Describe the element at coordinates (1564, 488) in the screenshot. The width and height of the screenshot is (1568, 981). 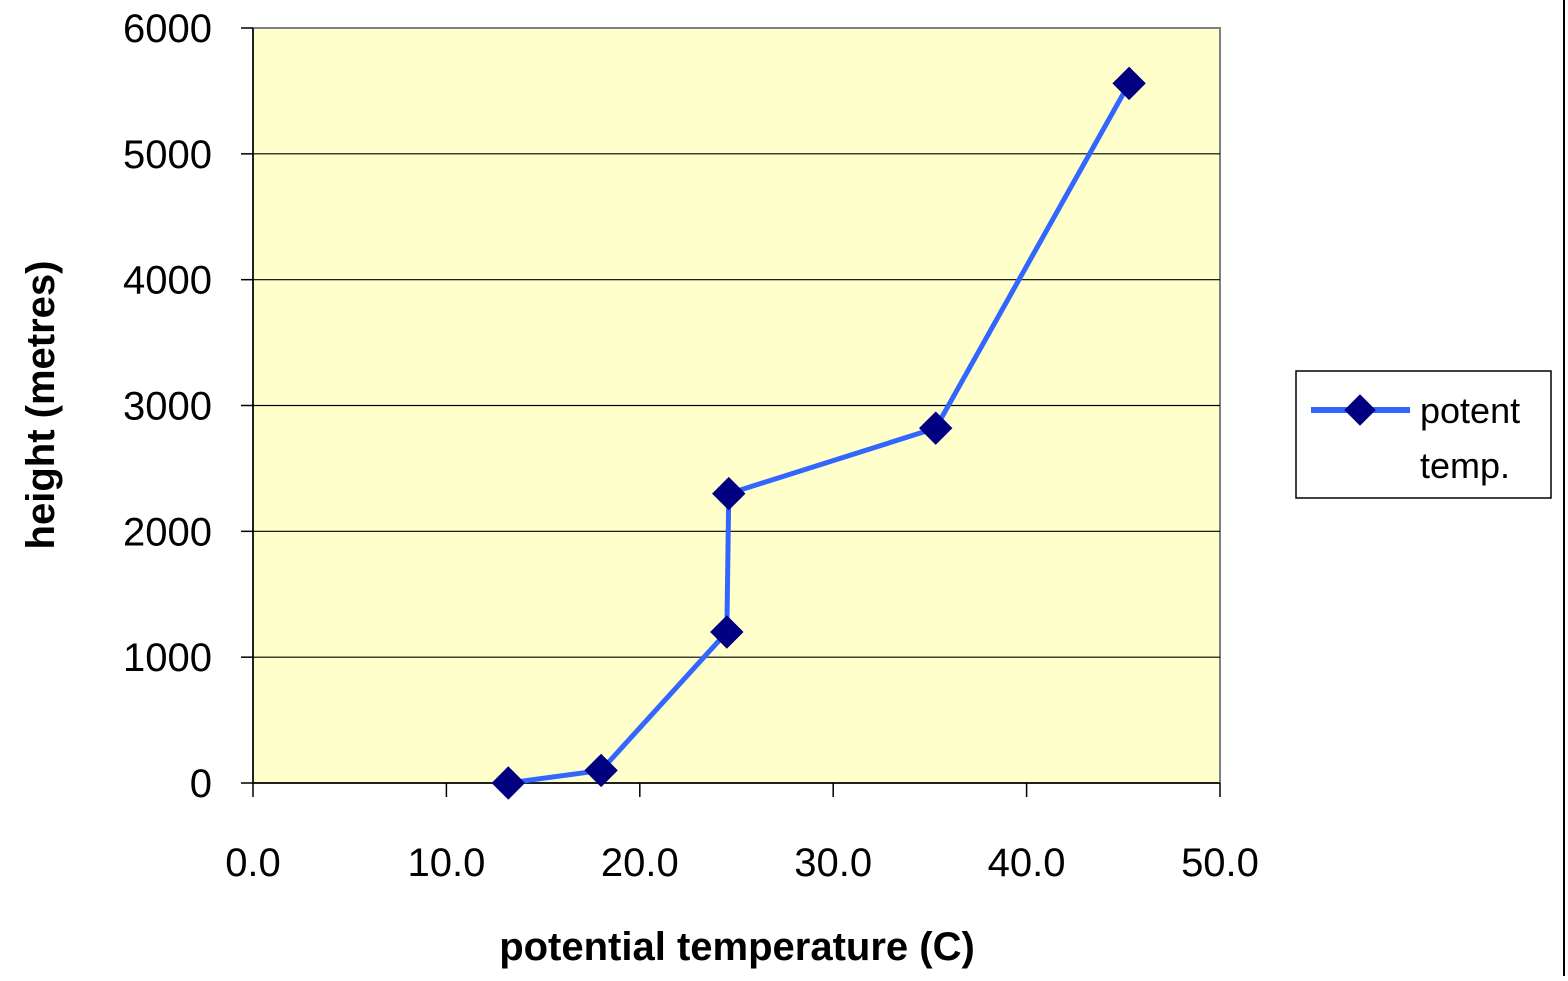
I see `chart-frame-edge` at that location.